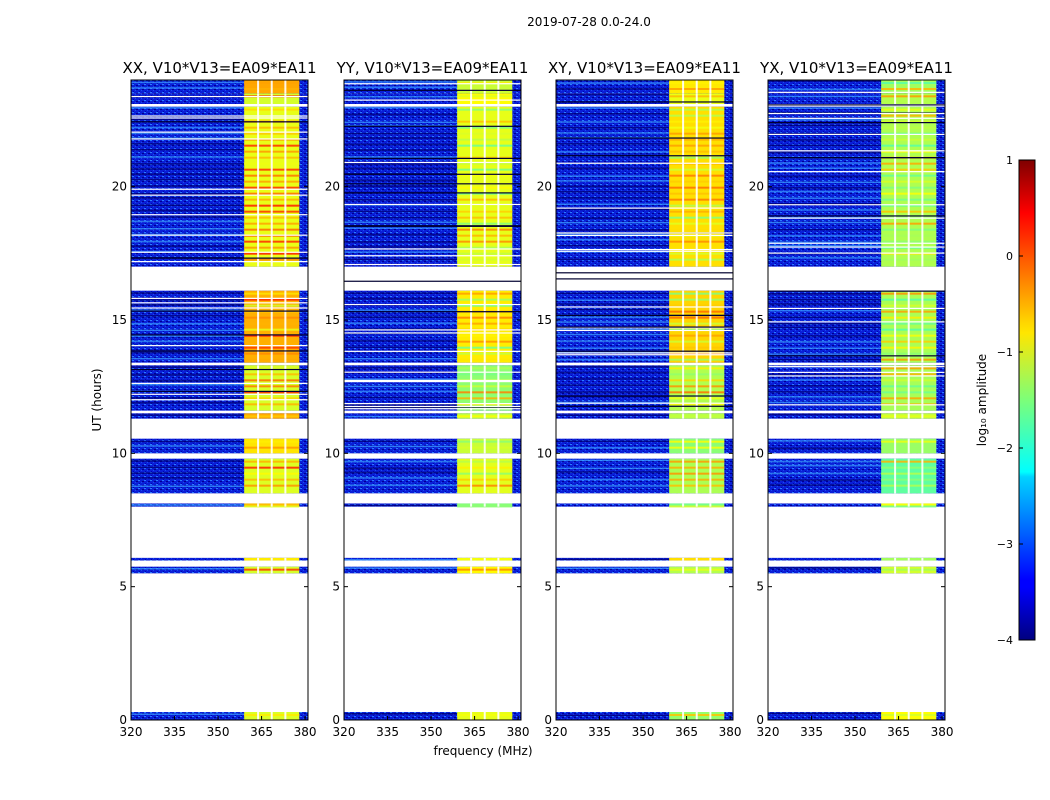  What do you see at coordinates (1010, 400) in the screenshot?
I see `colorbar-ticks: 1 0 −1 −2 −3 −4` at bounding box center [1010, 400].